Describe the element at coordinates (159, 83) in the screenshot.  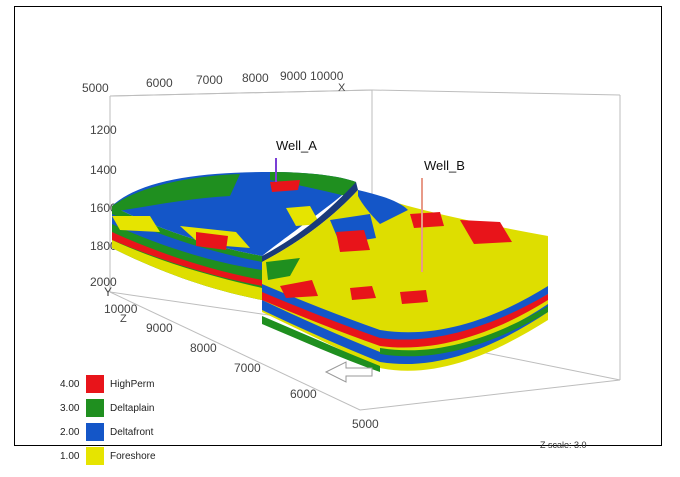
I see `x-tick-label: 6000` at that location.